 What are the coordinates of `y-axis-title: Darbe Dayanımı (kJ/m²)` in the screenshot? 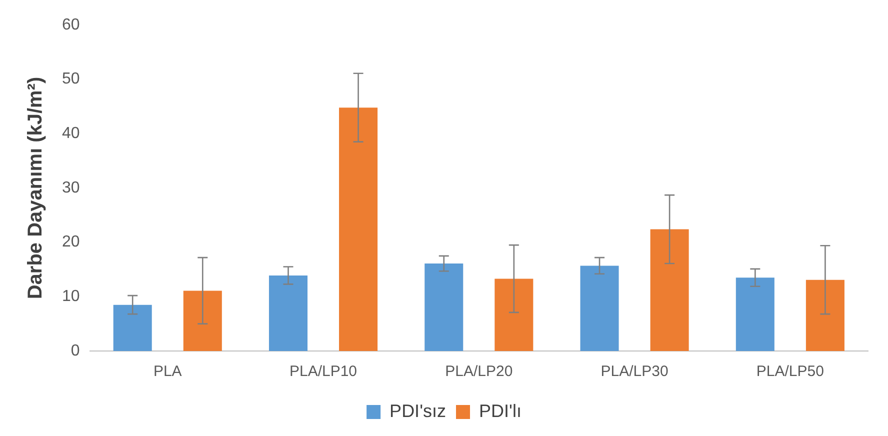 It's located at (35, 188).